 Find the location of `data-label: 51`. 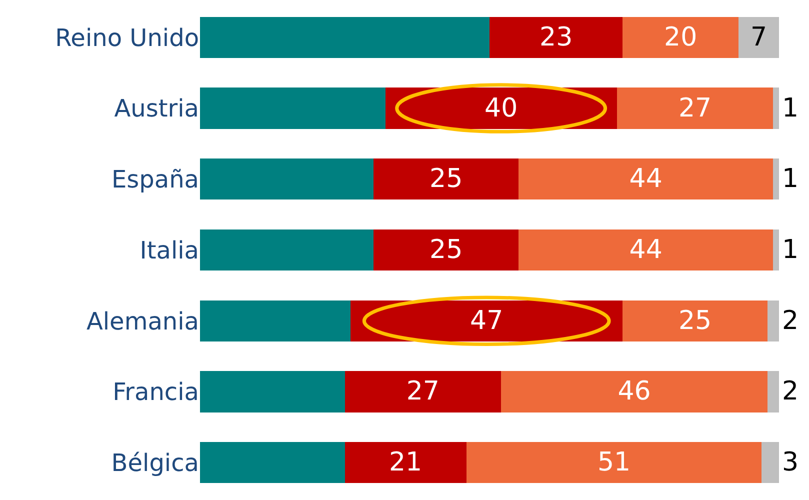

data-label: 51 is located at coordinates (614, 463).